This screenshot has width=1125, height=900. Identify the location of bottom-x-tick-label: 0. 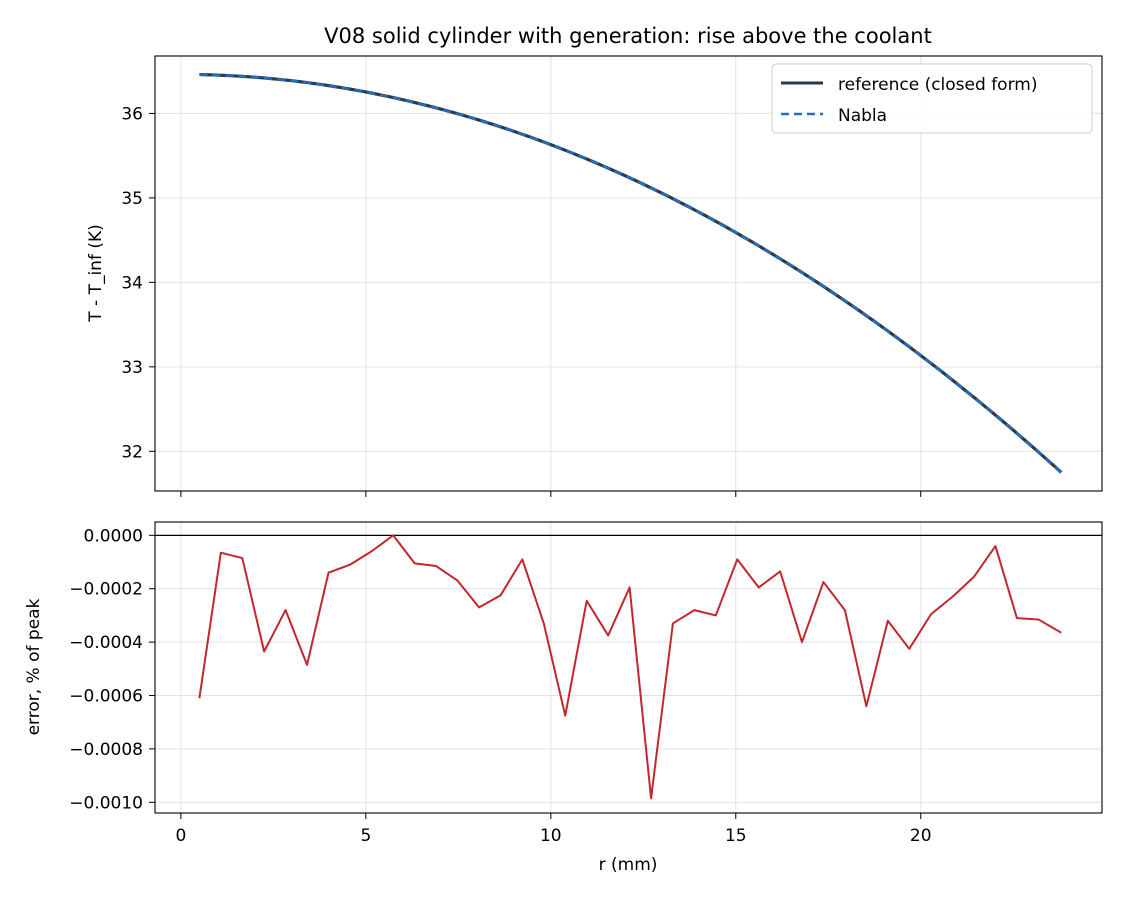
(180, 836).